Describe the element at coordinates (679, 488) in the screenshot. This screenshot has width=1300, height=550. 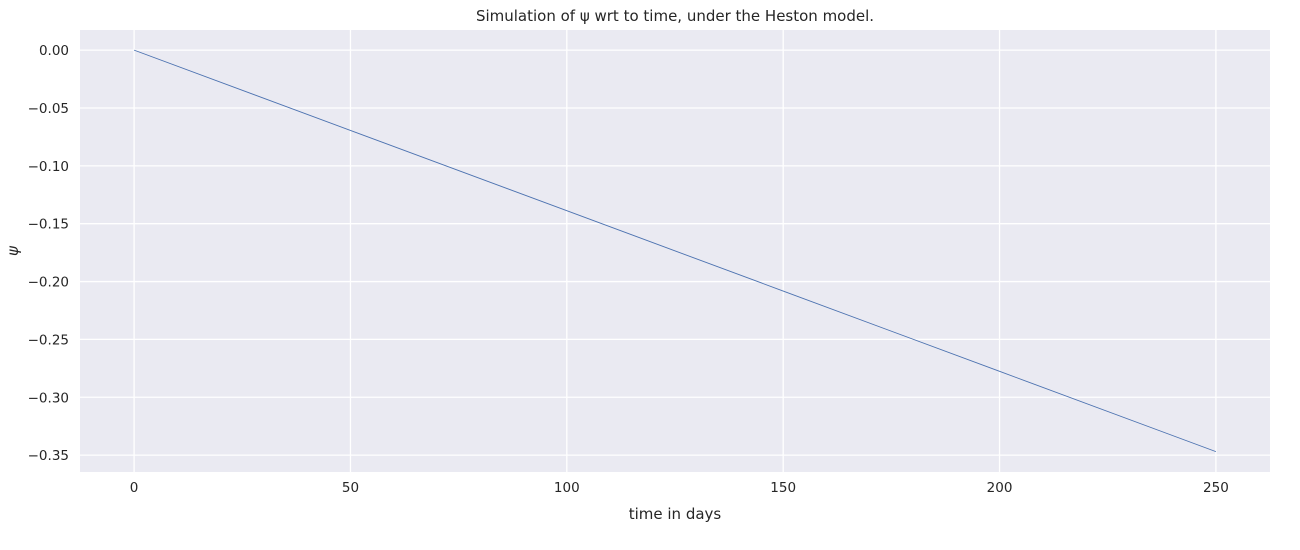
I see `x-axis-ticks: 0 50 100 150 200 250` at that location.